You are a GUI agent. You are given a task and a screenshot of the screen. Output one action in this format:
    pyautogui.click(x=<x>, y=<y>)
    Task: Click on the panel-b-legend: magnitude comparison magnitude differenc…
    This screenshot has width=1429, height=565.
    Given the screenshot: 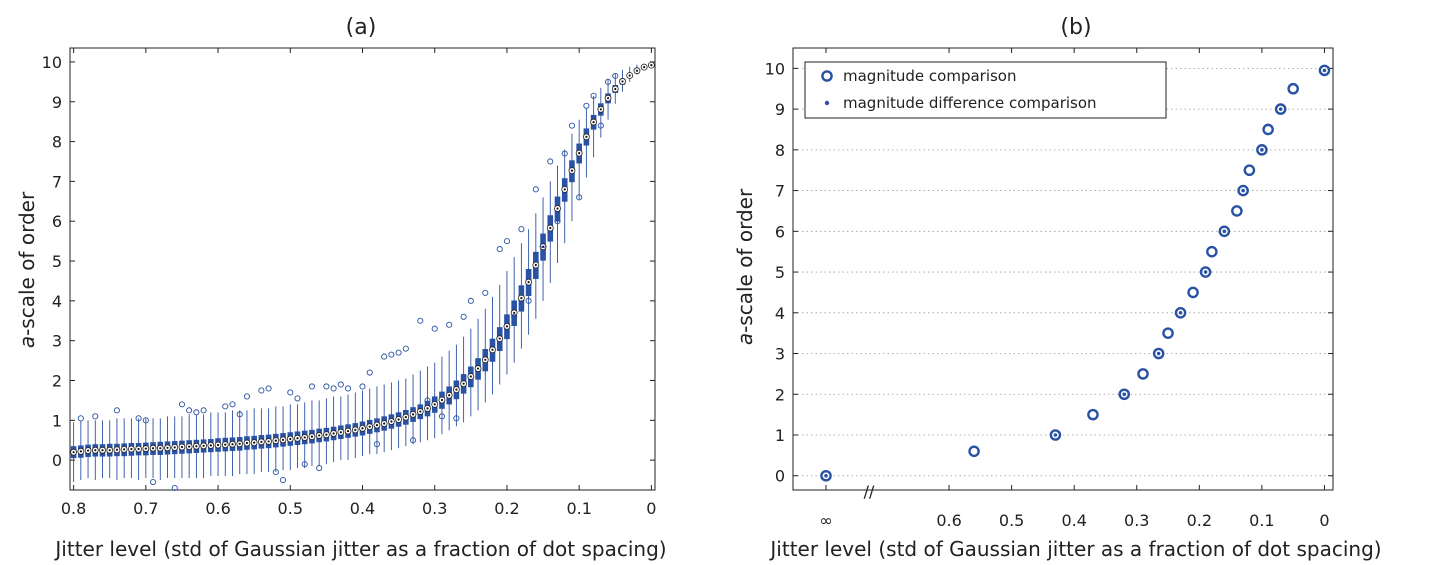 What is the action you would take?
    pyautogui.click(x=985, y=90)
    